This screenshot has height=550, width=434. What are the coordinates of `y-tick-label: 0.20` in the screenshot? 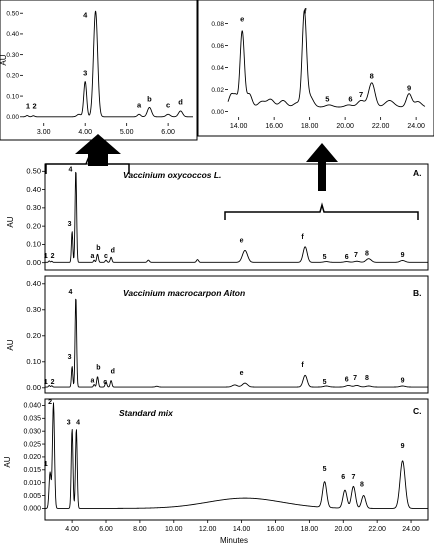 It's located at (12, 76).